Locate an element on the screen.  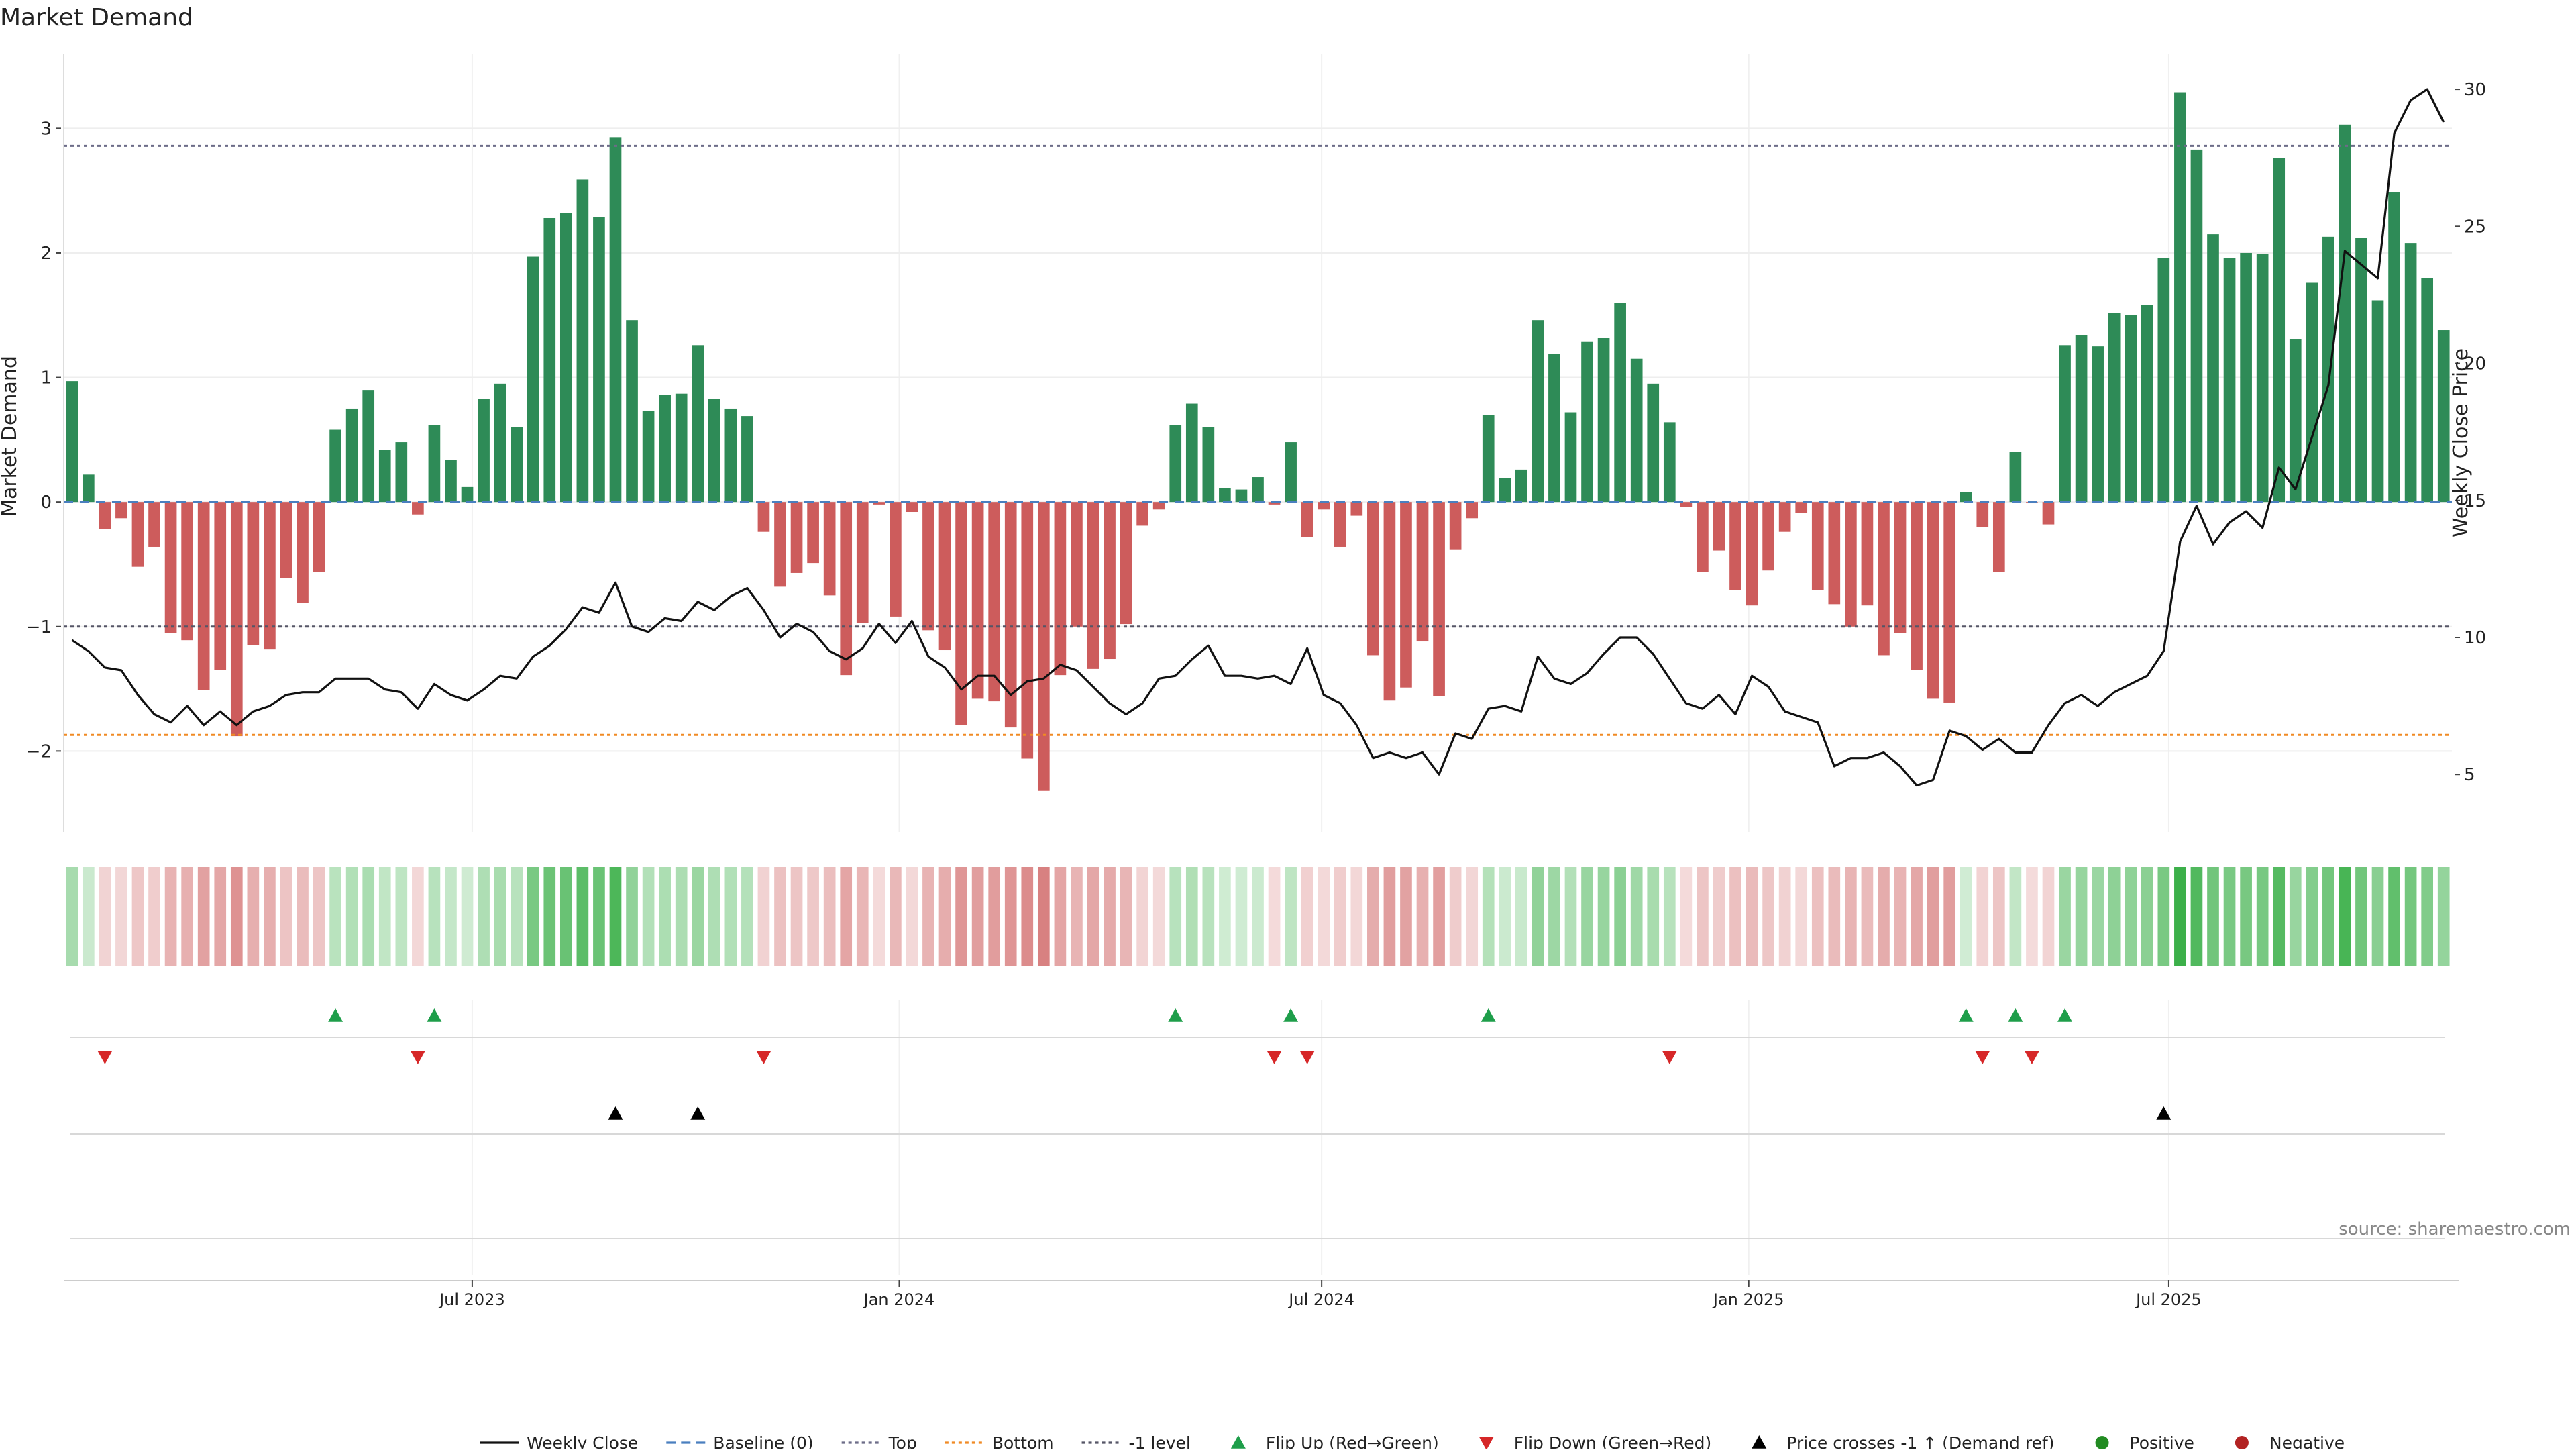
y-tick-label: 3 is located at coordinates (46, 129).